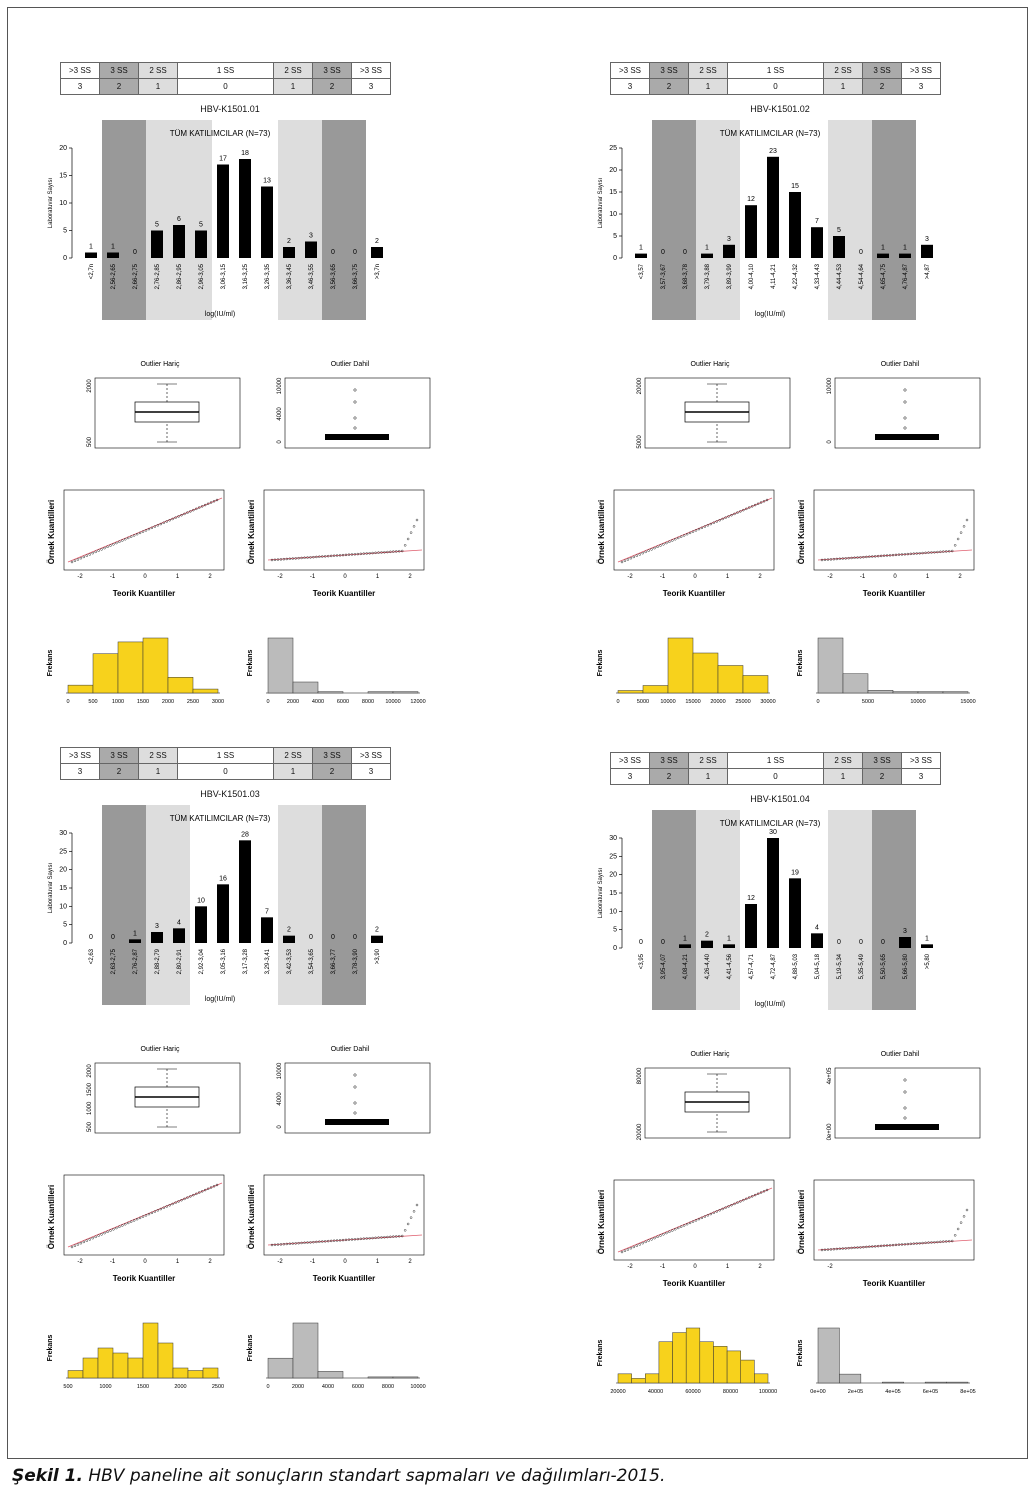  Describe the element at coordinates (356, 276) in the screenshot. I see `category-label: 3,66-3,75` at that location.